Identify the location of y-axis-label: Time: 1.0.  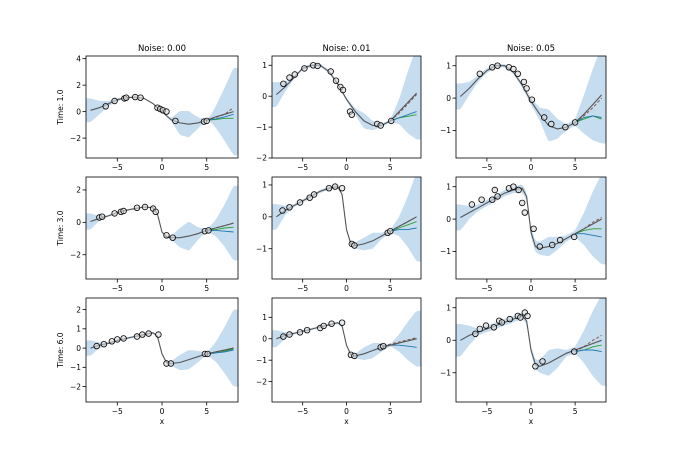
(60, 107).